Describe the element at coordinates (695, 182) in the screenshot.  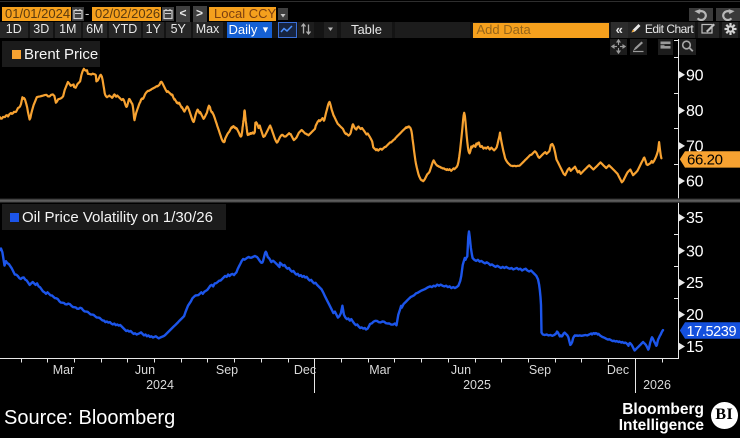
I see `svg-text: 60` at that location.